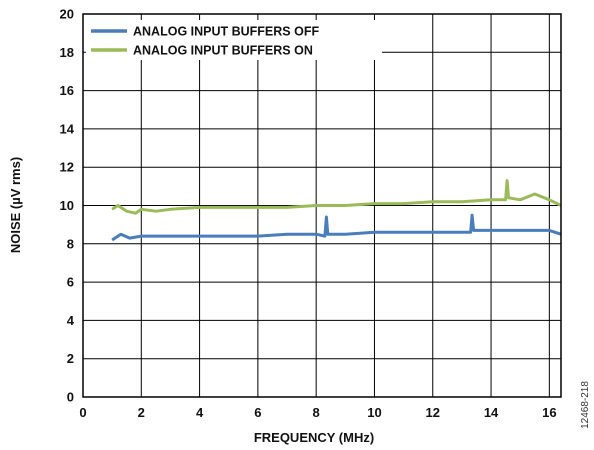  Describe the element at coordinates (67, 128) in the screenshot. I see `y-tick-label: 14` at that location.